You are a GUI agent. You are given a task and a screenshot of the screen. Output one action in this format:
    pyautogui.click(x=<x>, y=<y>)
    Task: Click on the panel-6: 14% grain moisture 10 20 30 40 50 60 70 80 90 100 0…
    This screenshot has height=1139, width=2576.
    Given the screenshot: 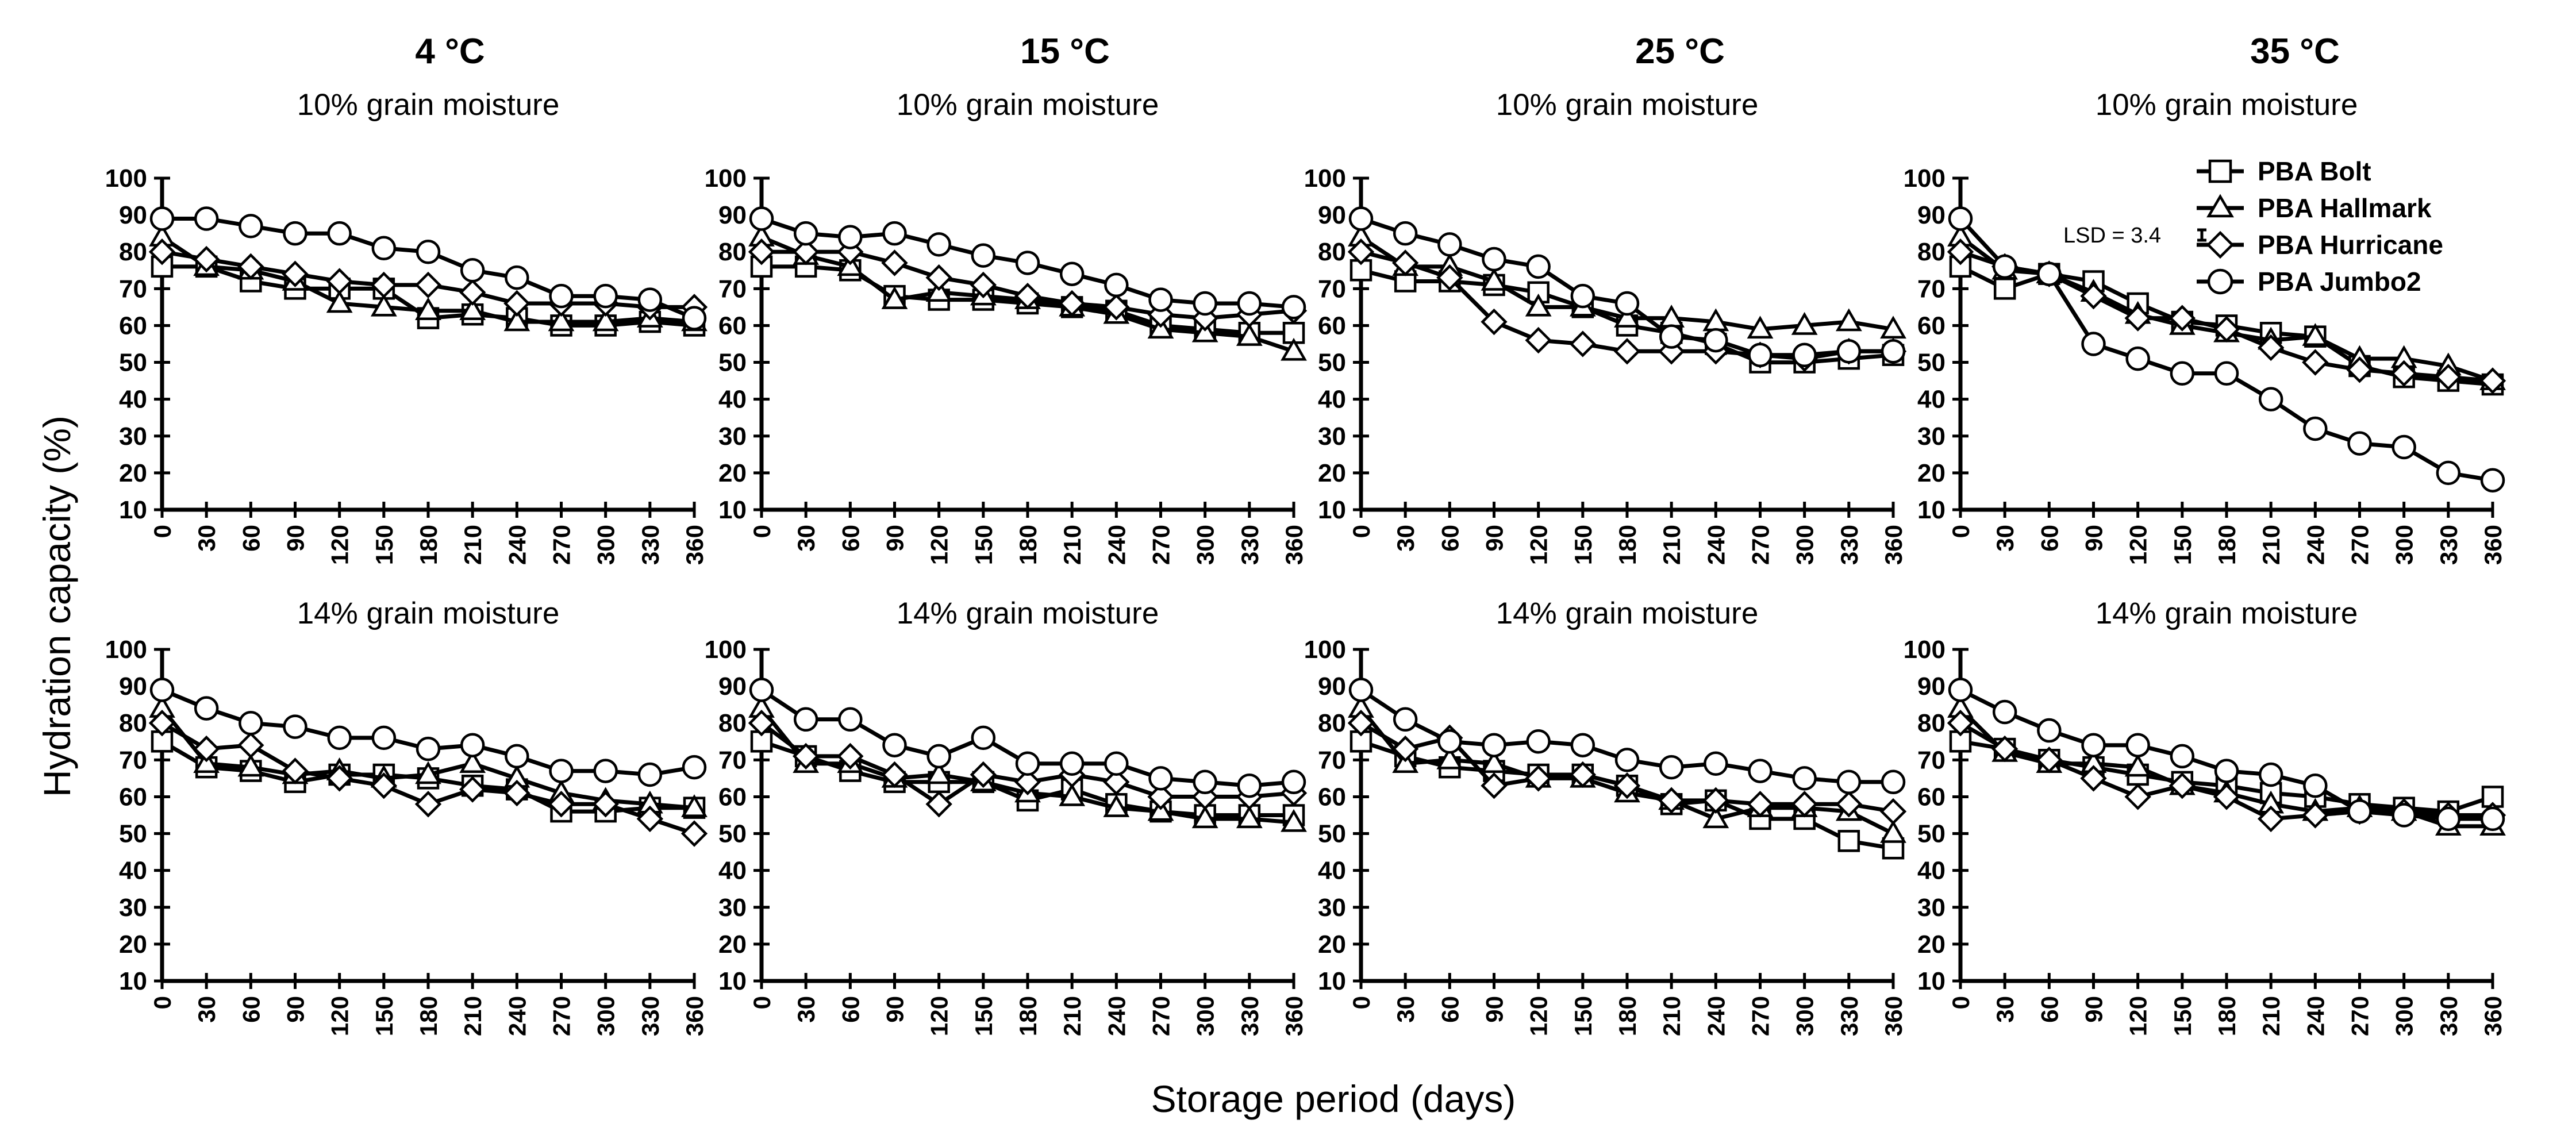 What is the action you would take?
    pyautogui.click(x=1006, y=816)
    